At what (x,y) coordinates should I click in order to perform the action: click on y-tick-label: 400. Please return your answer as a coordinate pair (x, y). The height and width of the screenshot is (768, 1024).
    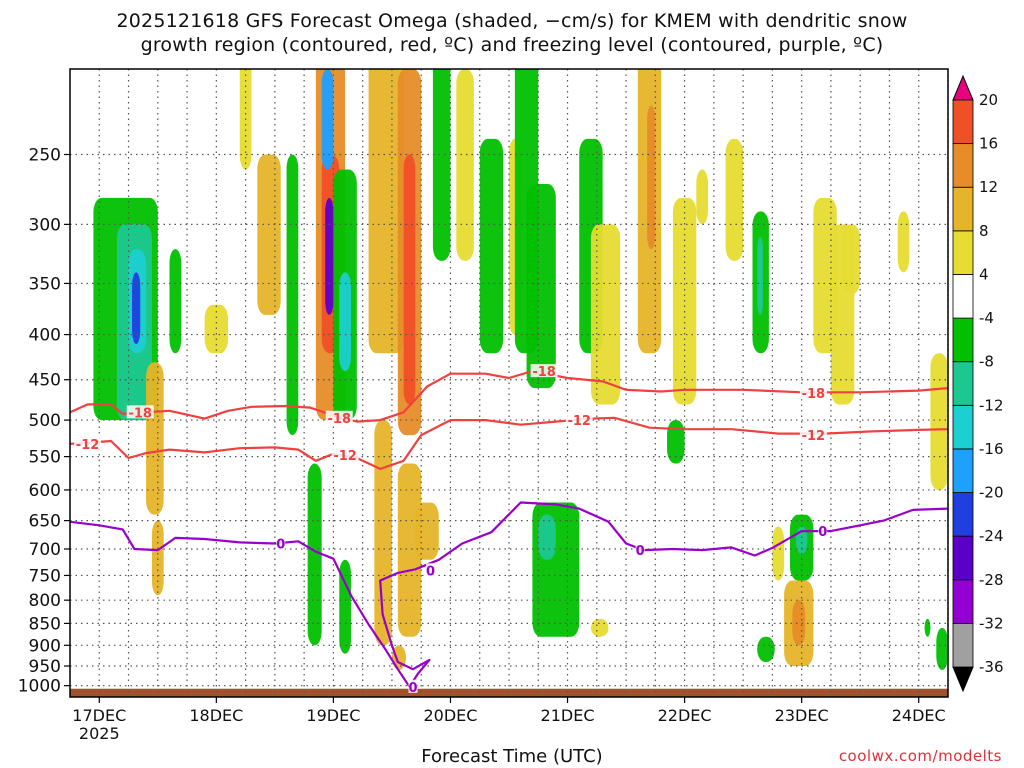
    Looking at the image, I should click on (45, 336).